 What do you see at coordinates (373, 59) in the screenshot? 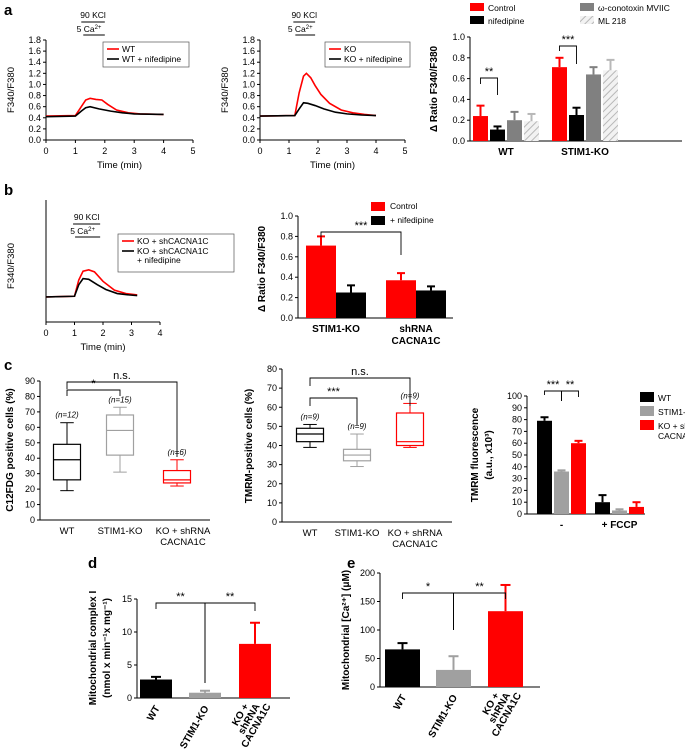
I see `legend-entry: KO + nifedipine` at bounding box center [373, 59].